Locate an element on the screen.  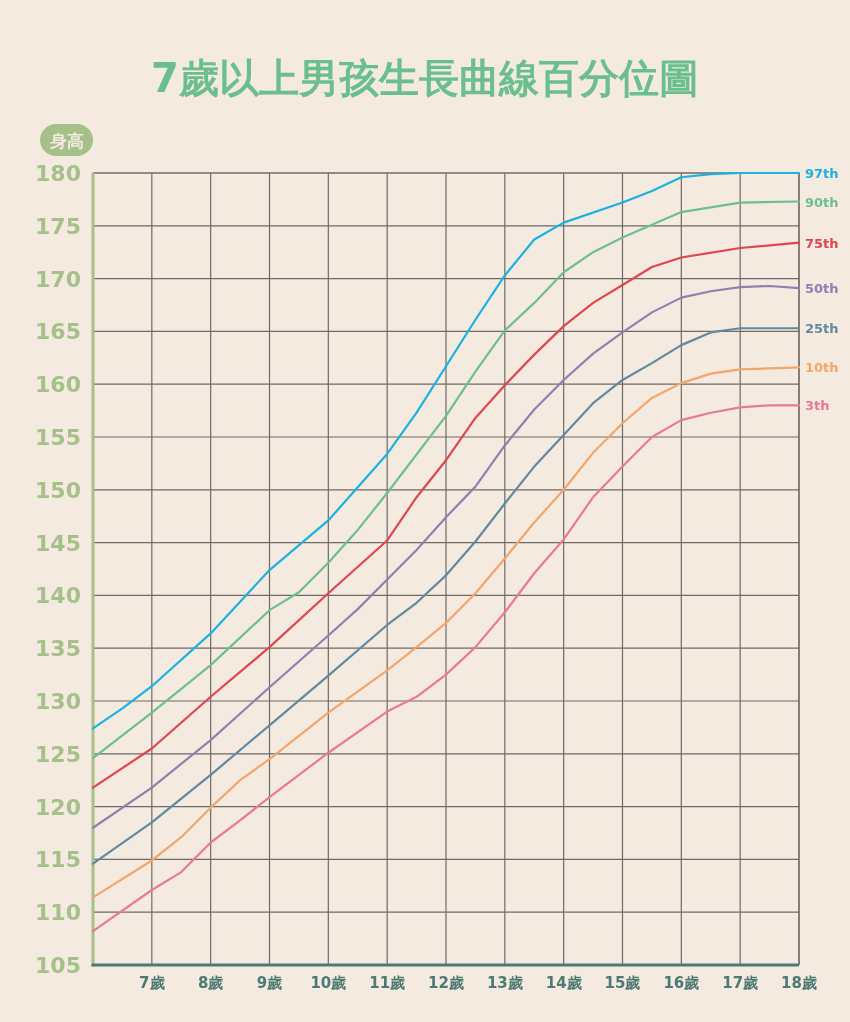
y-tick-label: 150 is located at coordinates (58, 490).